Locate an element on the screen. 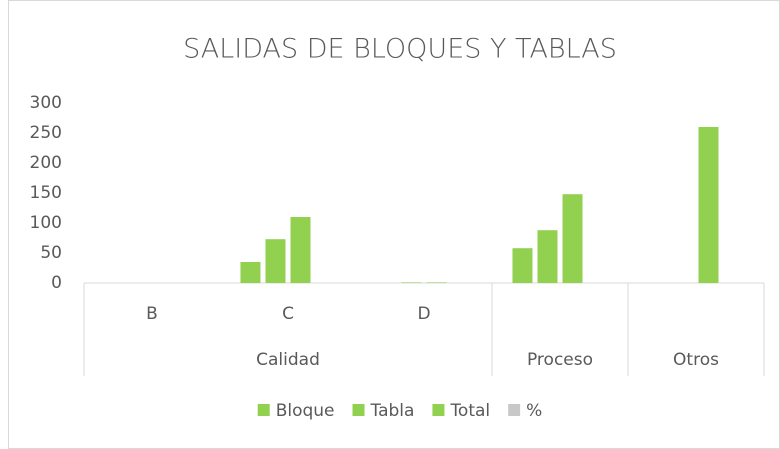 The image size is (780, 449). legend-label: Total is located at coordinates (469, 411).